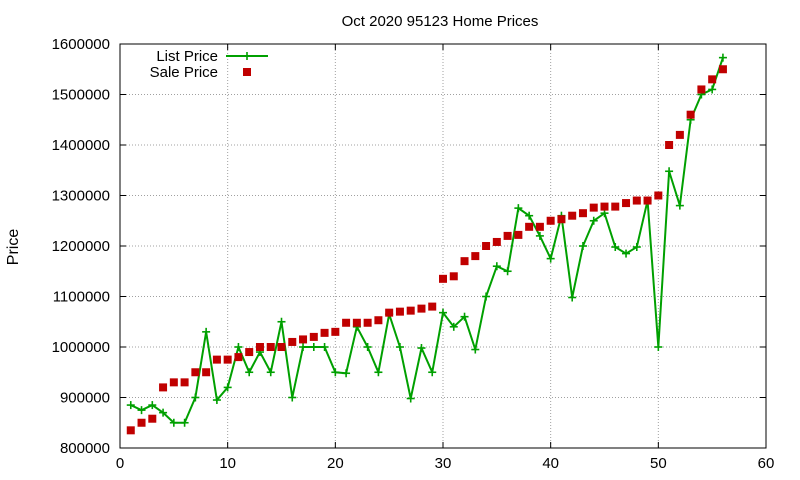 The height and width of the screenshot is (480, 800). Describe the element at coordinates (550, 463) in the screenshot. I see `x-tick-label: 40` at that location.